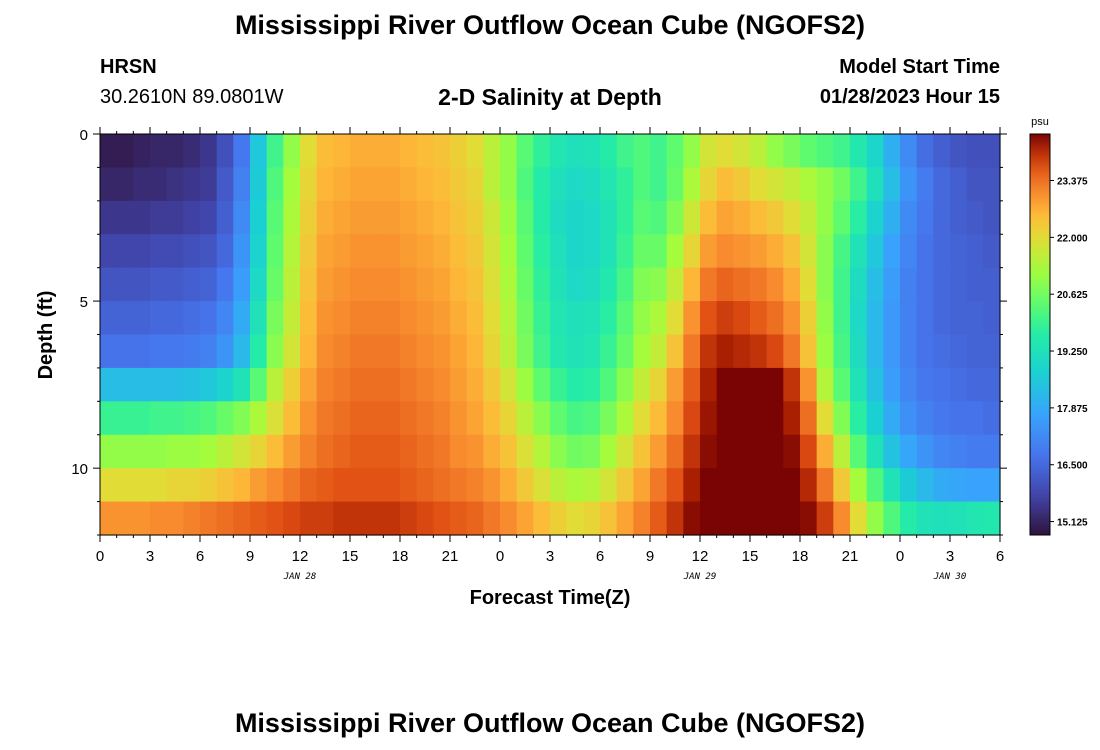 This screenshot has width=1100, height=750. I want to click on station-coordinates: 30.2610N 89.0801W, so click(192, 97).